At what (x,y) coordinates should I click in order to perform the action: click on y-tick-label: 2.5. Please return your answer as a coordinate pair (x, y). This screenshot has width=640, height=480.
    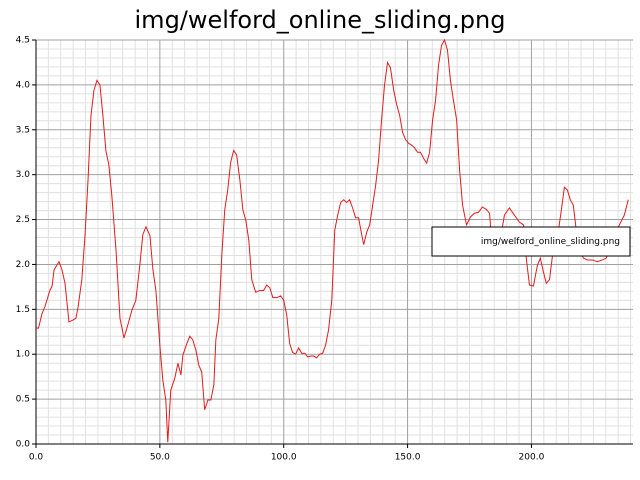
    Looking at the image, I should click on (23, 220).